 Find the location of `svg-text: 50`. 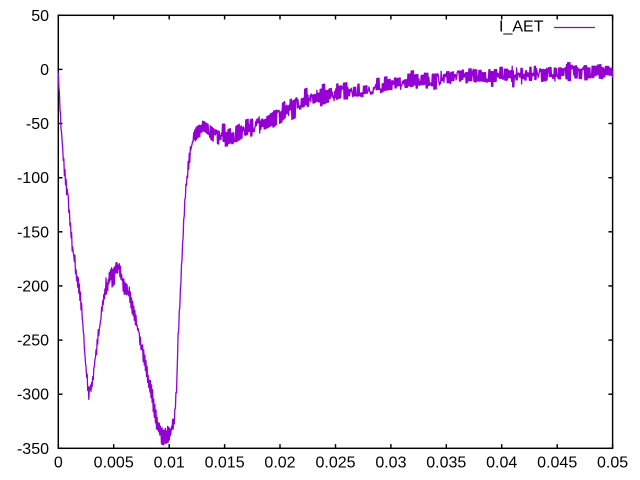

svg-text: 50 is located at coordinates (40, 16).